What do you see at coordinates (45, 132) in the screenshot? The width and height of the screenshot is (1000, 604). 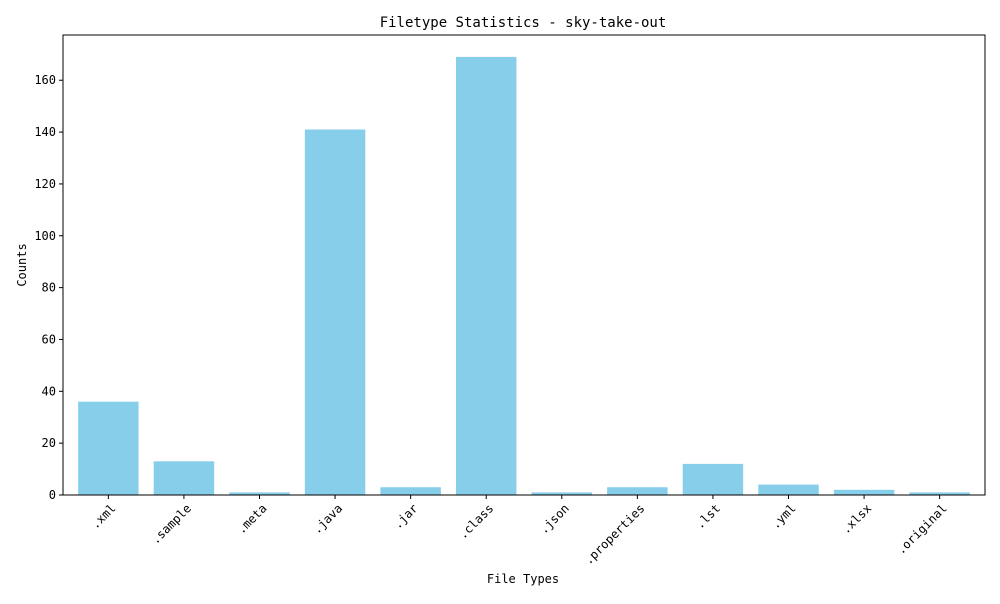 I see `y-tick-label: 140` at bounding box center [45, 132].